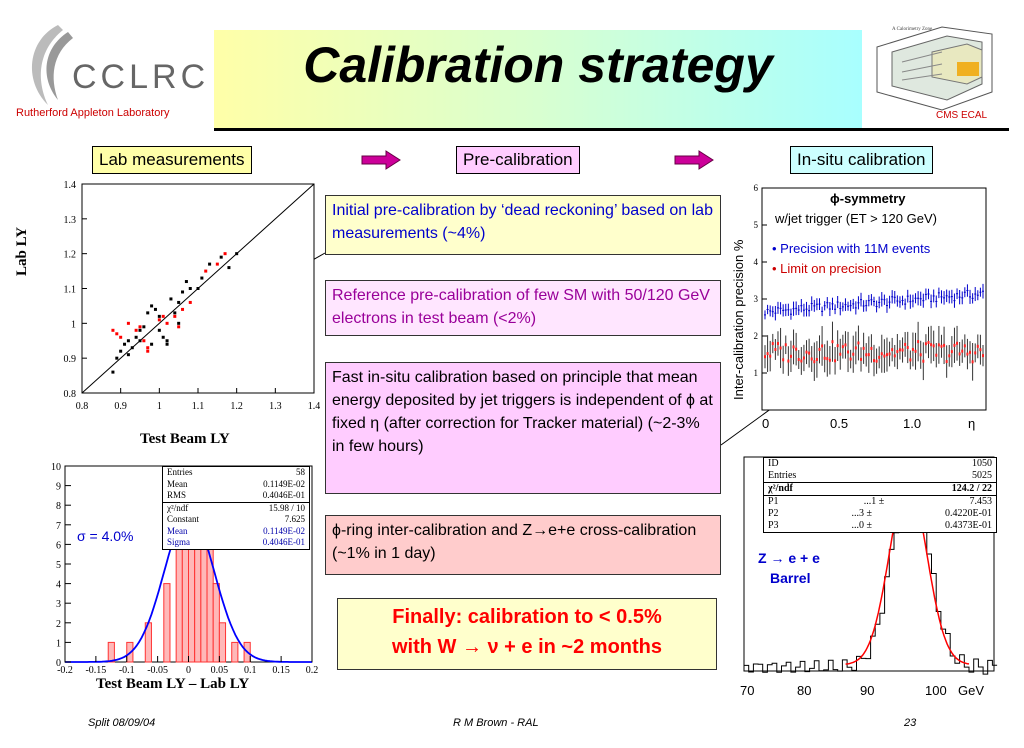  I want to click on stats-row: χ²/ndf 15.98 / 10, so click(236, 508).